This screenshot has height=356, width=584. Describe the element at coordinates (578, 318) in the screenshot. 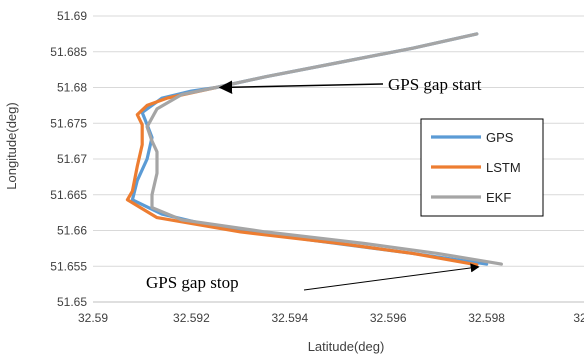

I see `x-tick-label: 32.6` at that location.